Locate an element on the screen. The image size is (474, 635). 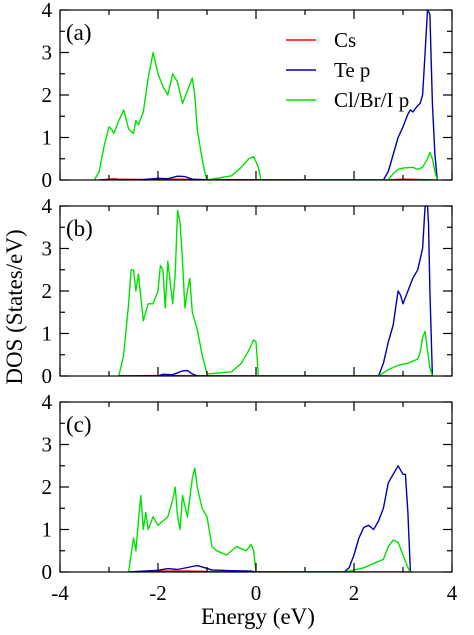
panel-a-ytick-label: 1 is located at coordinates (47, 138).